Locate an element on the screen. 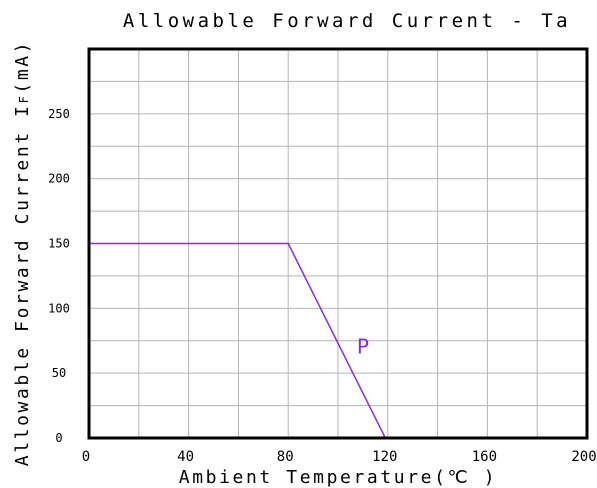 The image size is (597, 488). chart-title: Allowable Forward Current - Ta is located at coordinates (347, 21).